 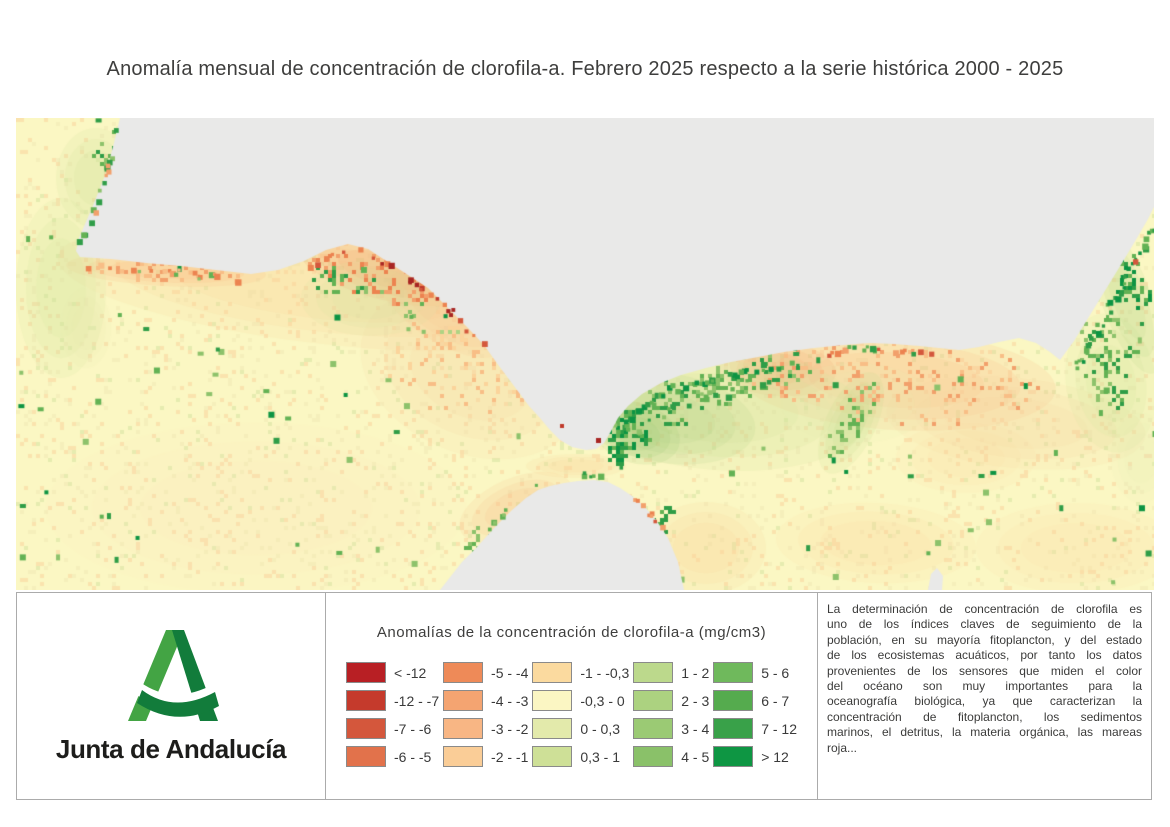 I want to click on legend-label: 2 - 3, so click(x=695, y=700).